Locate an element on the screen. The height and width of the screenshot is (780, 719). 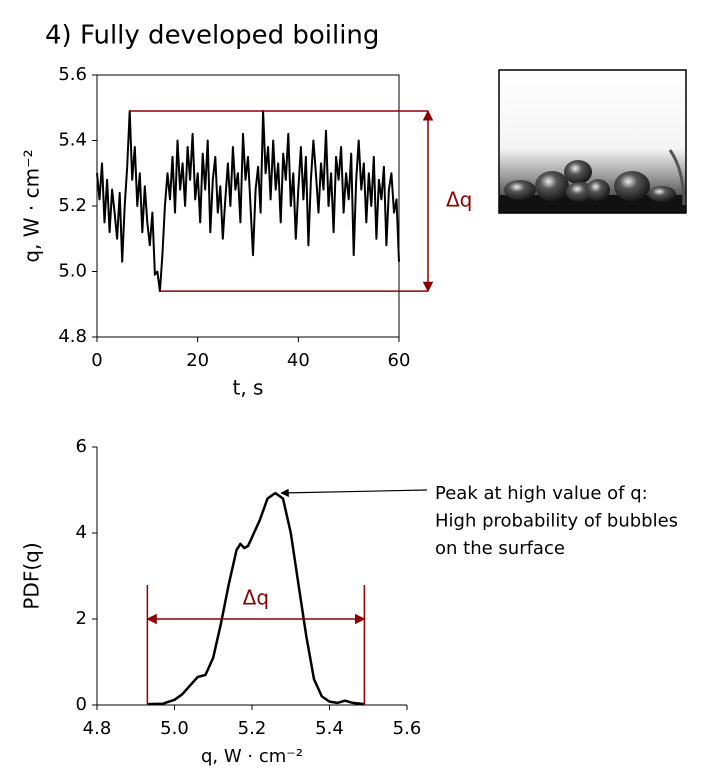
annotation-arrow is located at coordinates (354, 493).